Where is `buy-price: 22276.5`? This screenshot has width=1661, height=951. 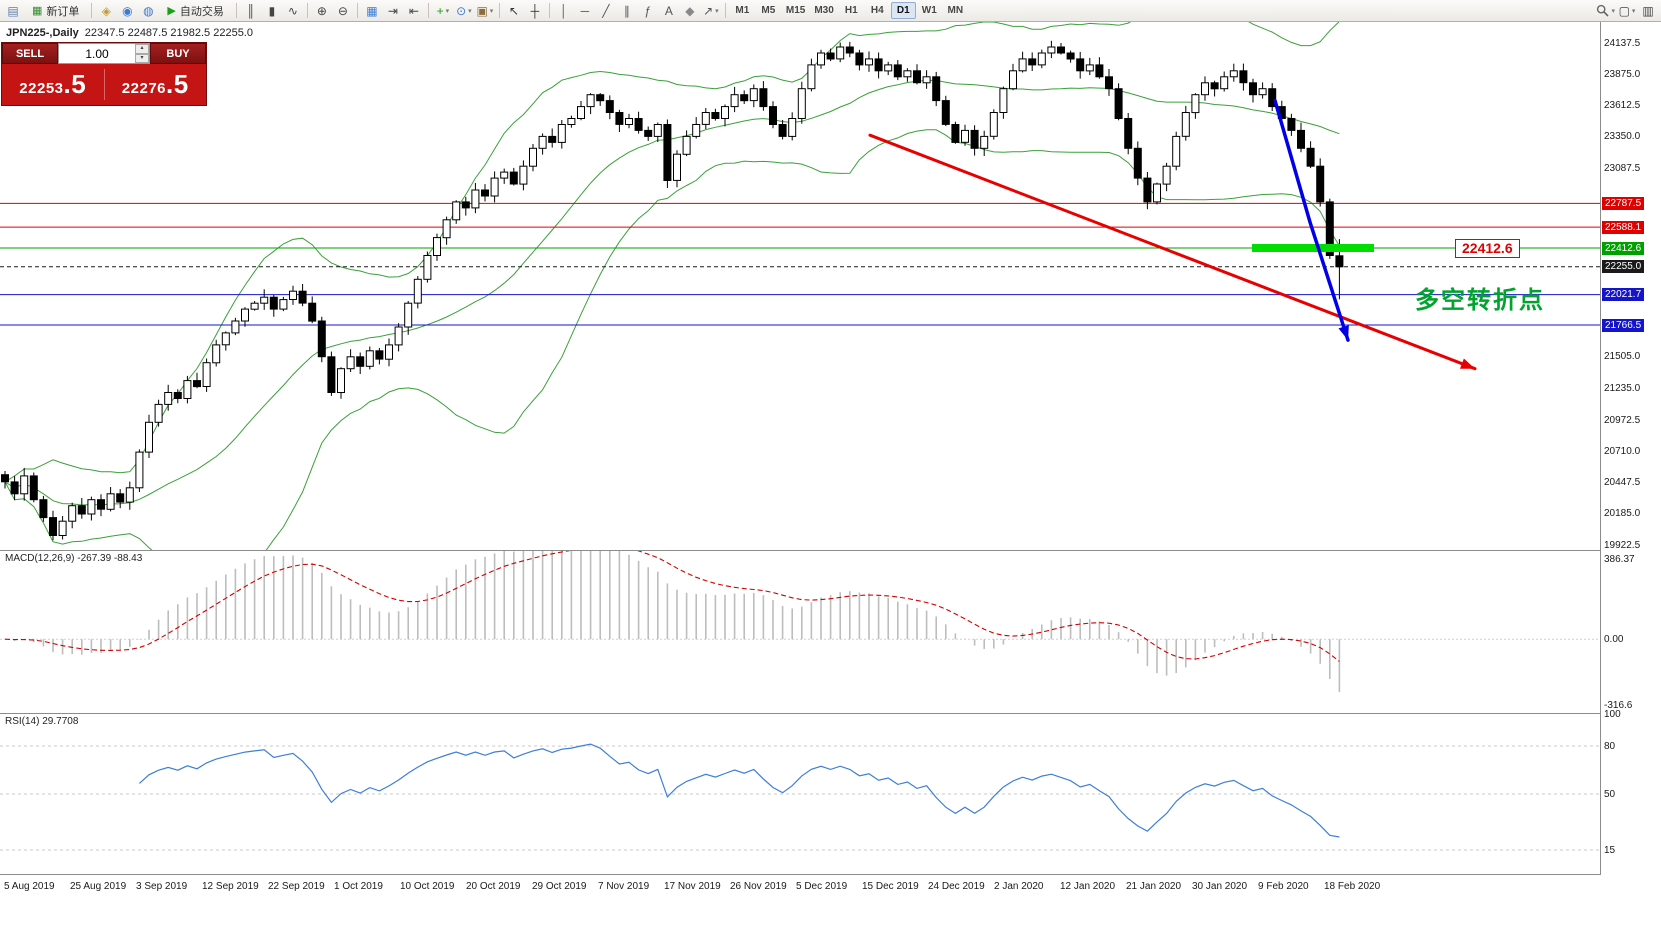
buy-price: 22276.5 is located at coordinates (155, 84).